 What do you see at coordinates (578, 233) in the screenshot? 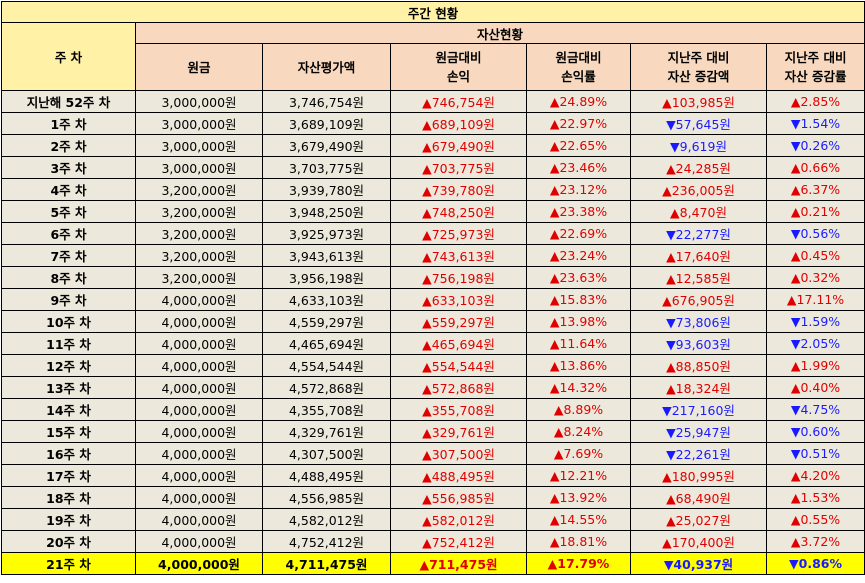
I see `pnl-rate-cell: ▲22.69%` at bounding box center [578, 233].